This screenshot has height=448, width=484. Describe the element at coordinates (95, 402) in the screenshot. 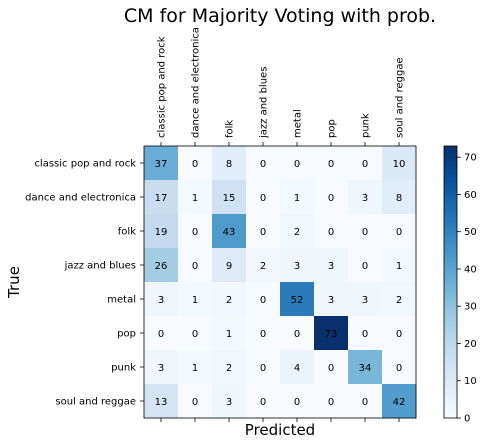

I see `y-tick-label: soul and reggae` at that location.